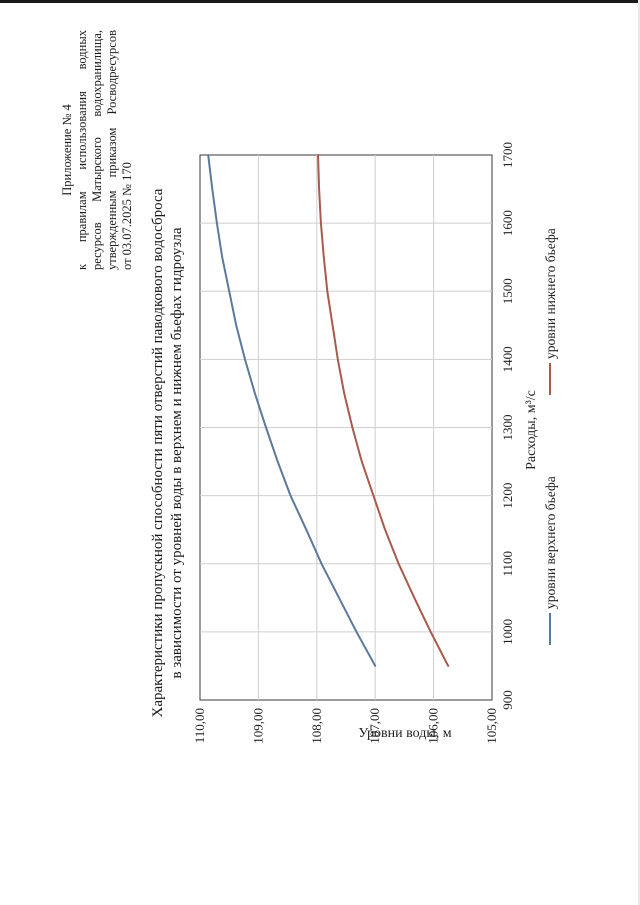  Describe the element at coordinates (199, 725) in the screenshot. I see `y-tick-label: 110,00` at that location.